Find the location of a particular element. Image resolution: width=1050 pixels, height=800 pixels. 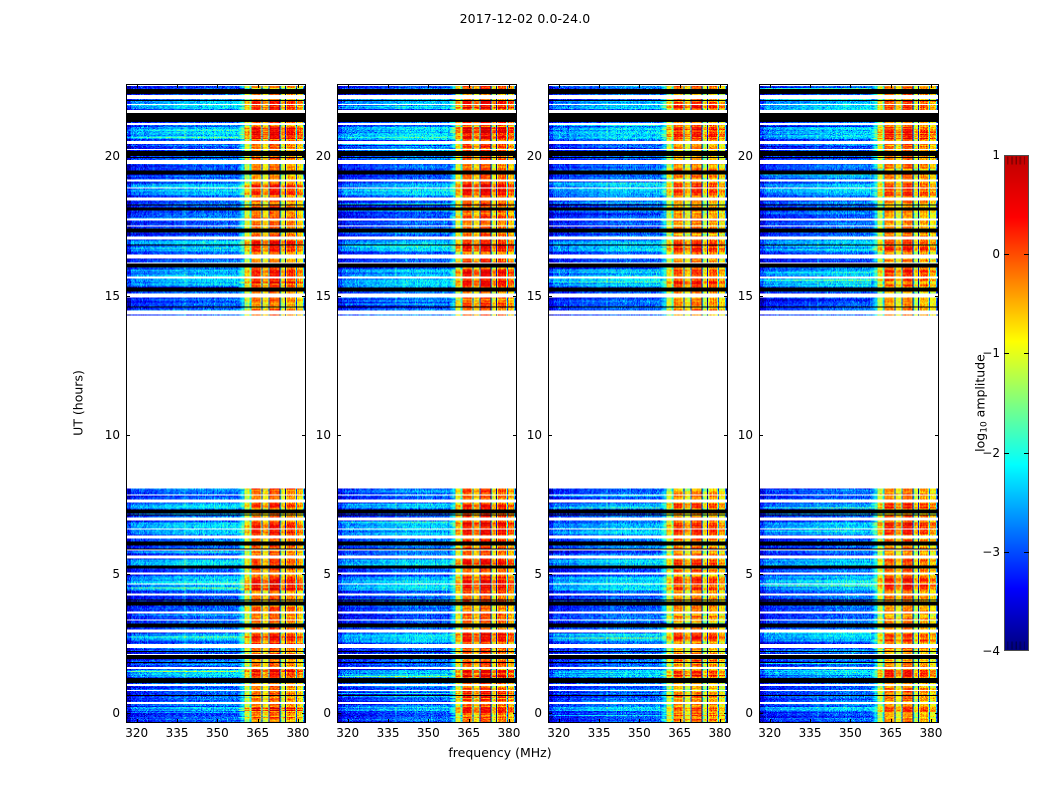

x-tick-label-yy-3: 365 is located at coordinates (469, 733).